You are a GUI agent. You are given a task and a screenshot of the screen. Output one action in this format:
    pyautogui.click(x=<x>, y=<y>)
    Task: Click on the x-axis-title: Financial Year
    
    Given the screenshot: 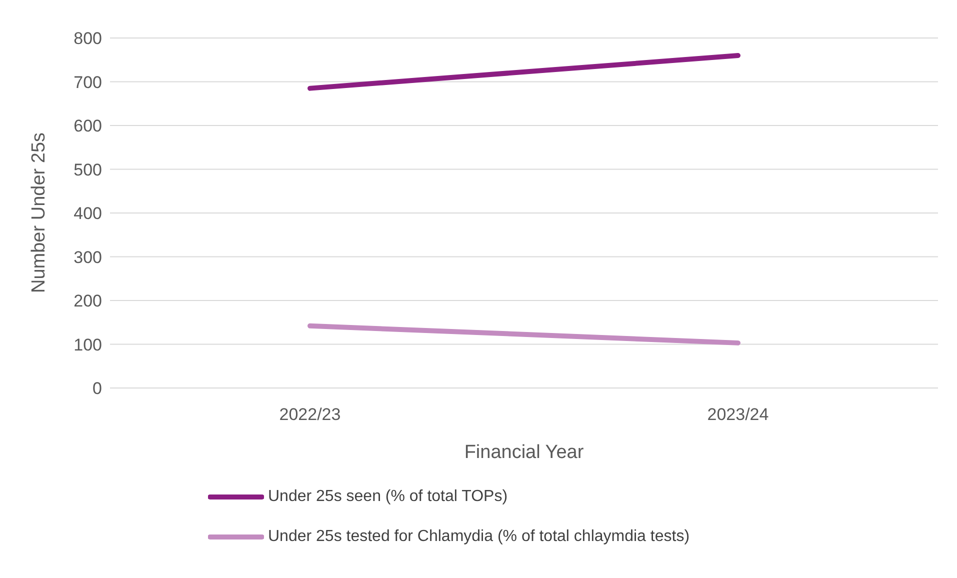 What is the action you would take?
    pyautogui.click(x=524, y=452)
    